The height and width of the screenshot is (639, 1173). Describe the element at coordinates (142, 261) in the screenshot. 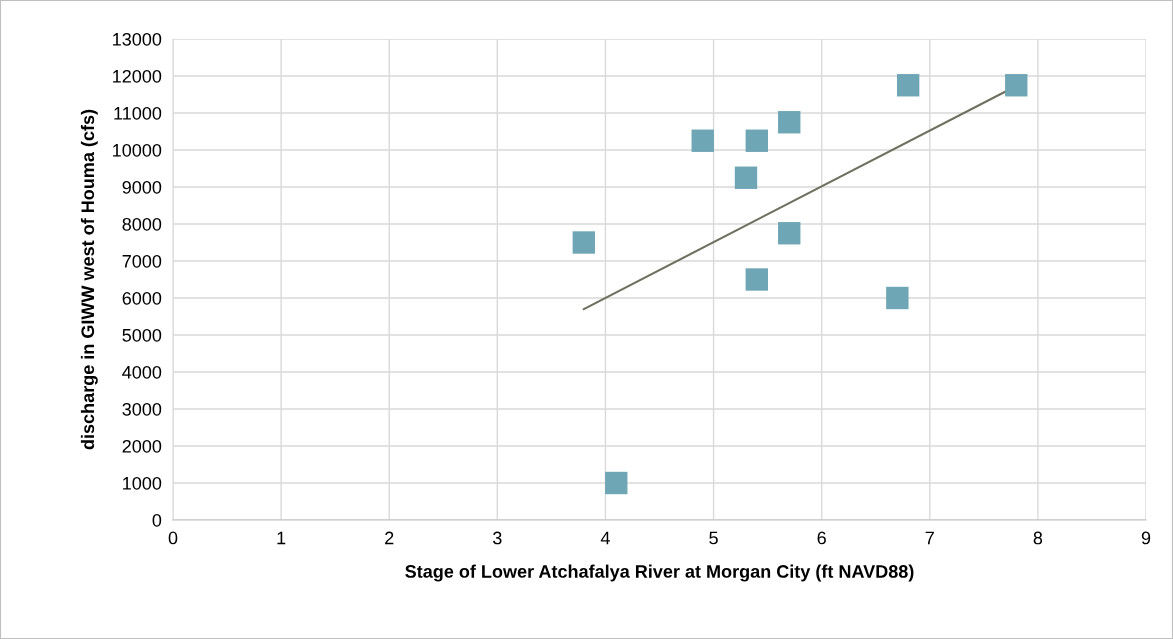

I see `y-tick-label: 7000` at that location.